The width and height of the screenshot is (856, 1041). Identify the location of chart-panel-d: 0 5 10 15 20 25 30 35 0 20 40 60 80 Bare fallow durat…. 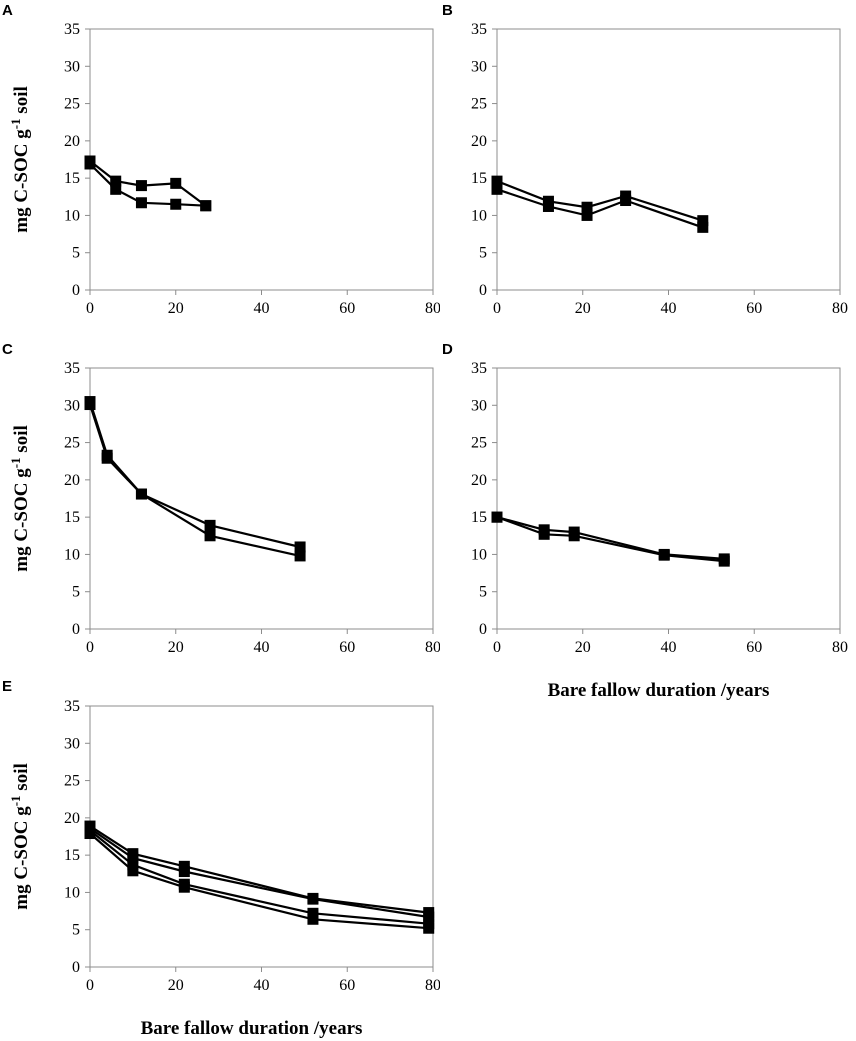
(659, 530).